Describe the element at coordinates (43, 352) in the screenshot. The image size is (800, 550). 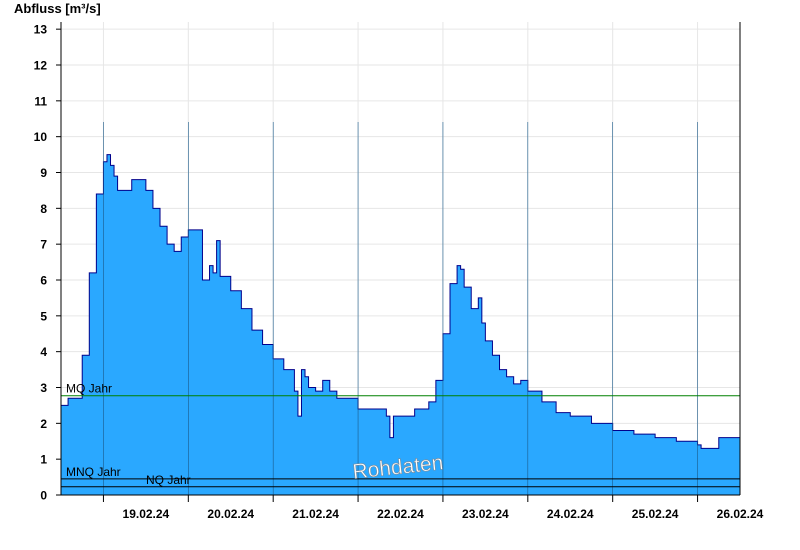
I see `y-tick-label: 4` at that location.